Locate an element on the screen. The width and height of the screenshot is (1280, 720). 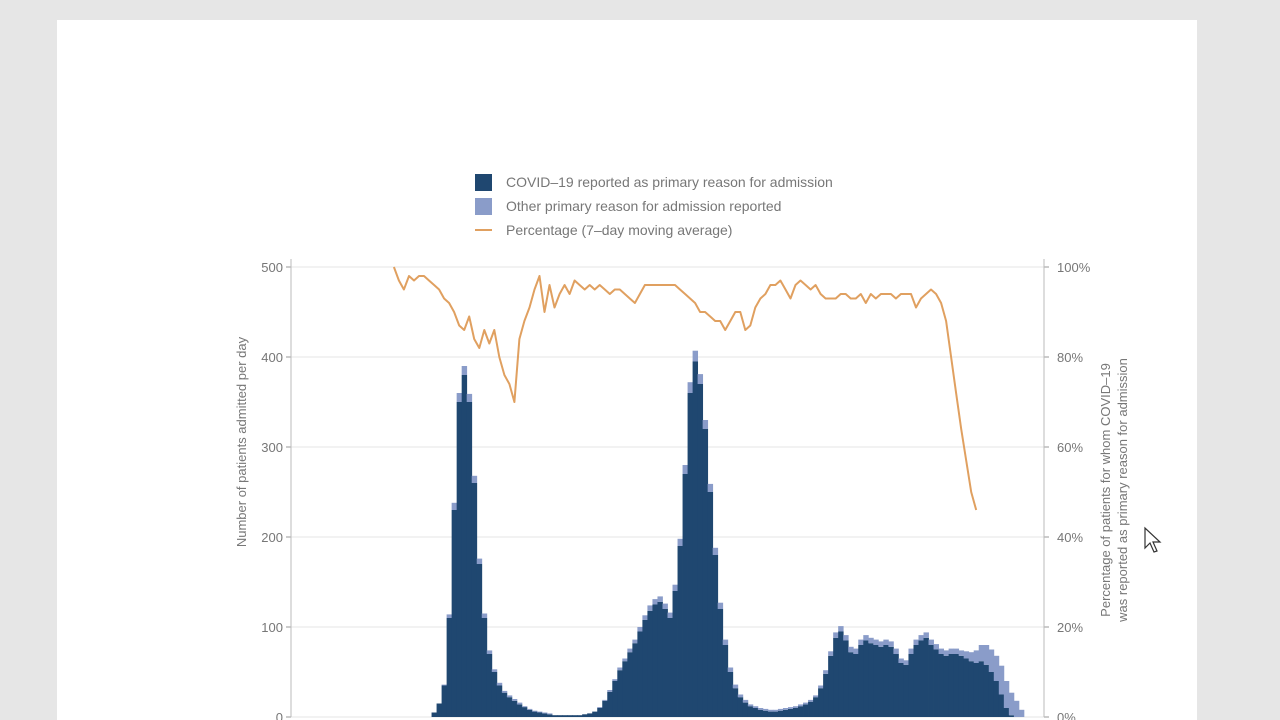
y-tick-label: 400 is located at coordinates (272, 357).